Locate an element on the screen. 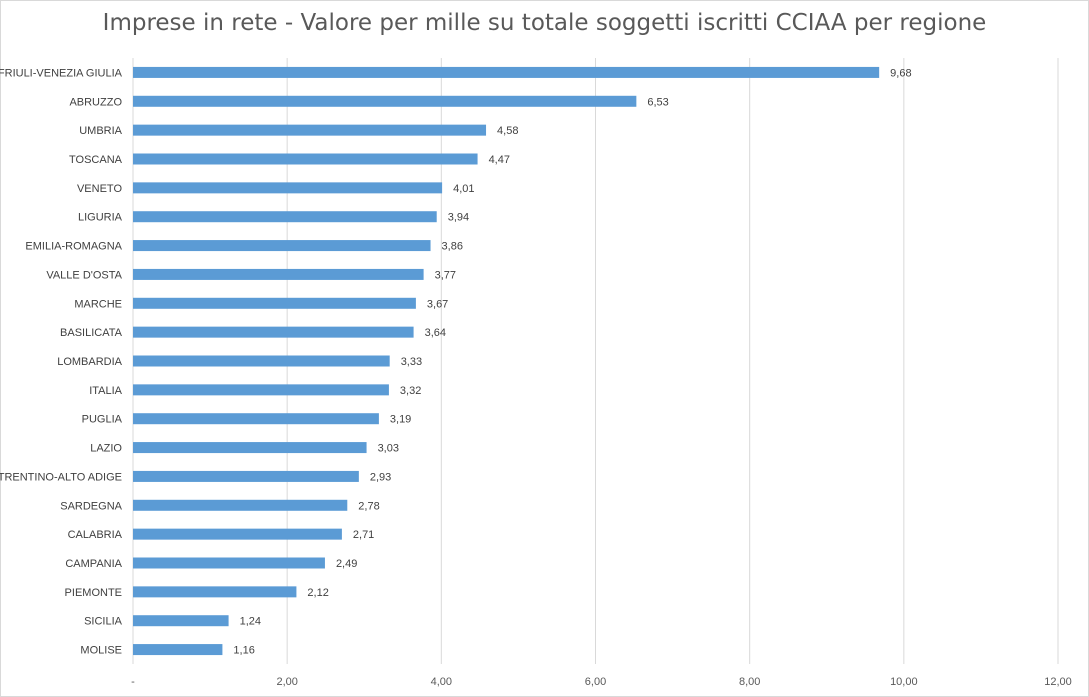  category-label: SARDEGNA is located at coordinates (91, 506).